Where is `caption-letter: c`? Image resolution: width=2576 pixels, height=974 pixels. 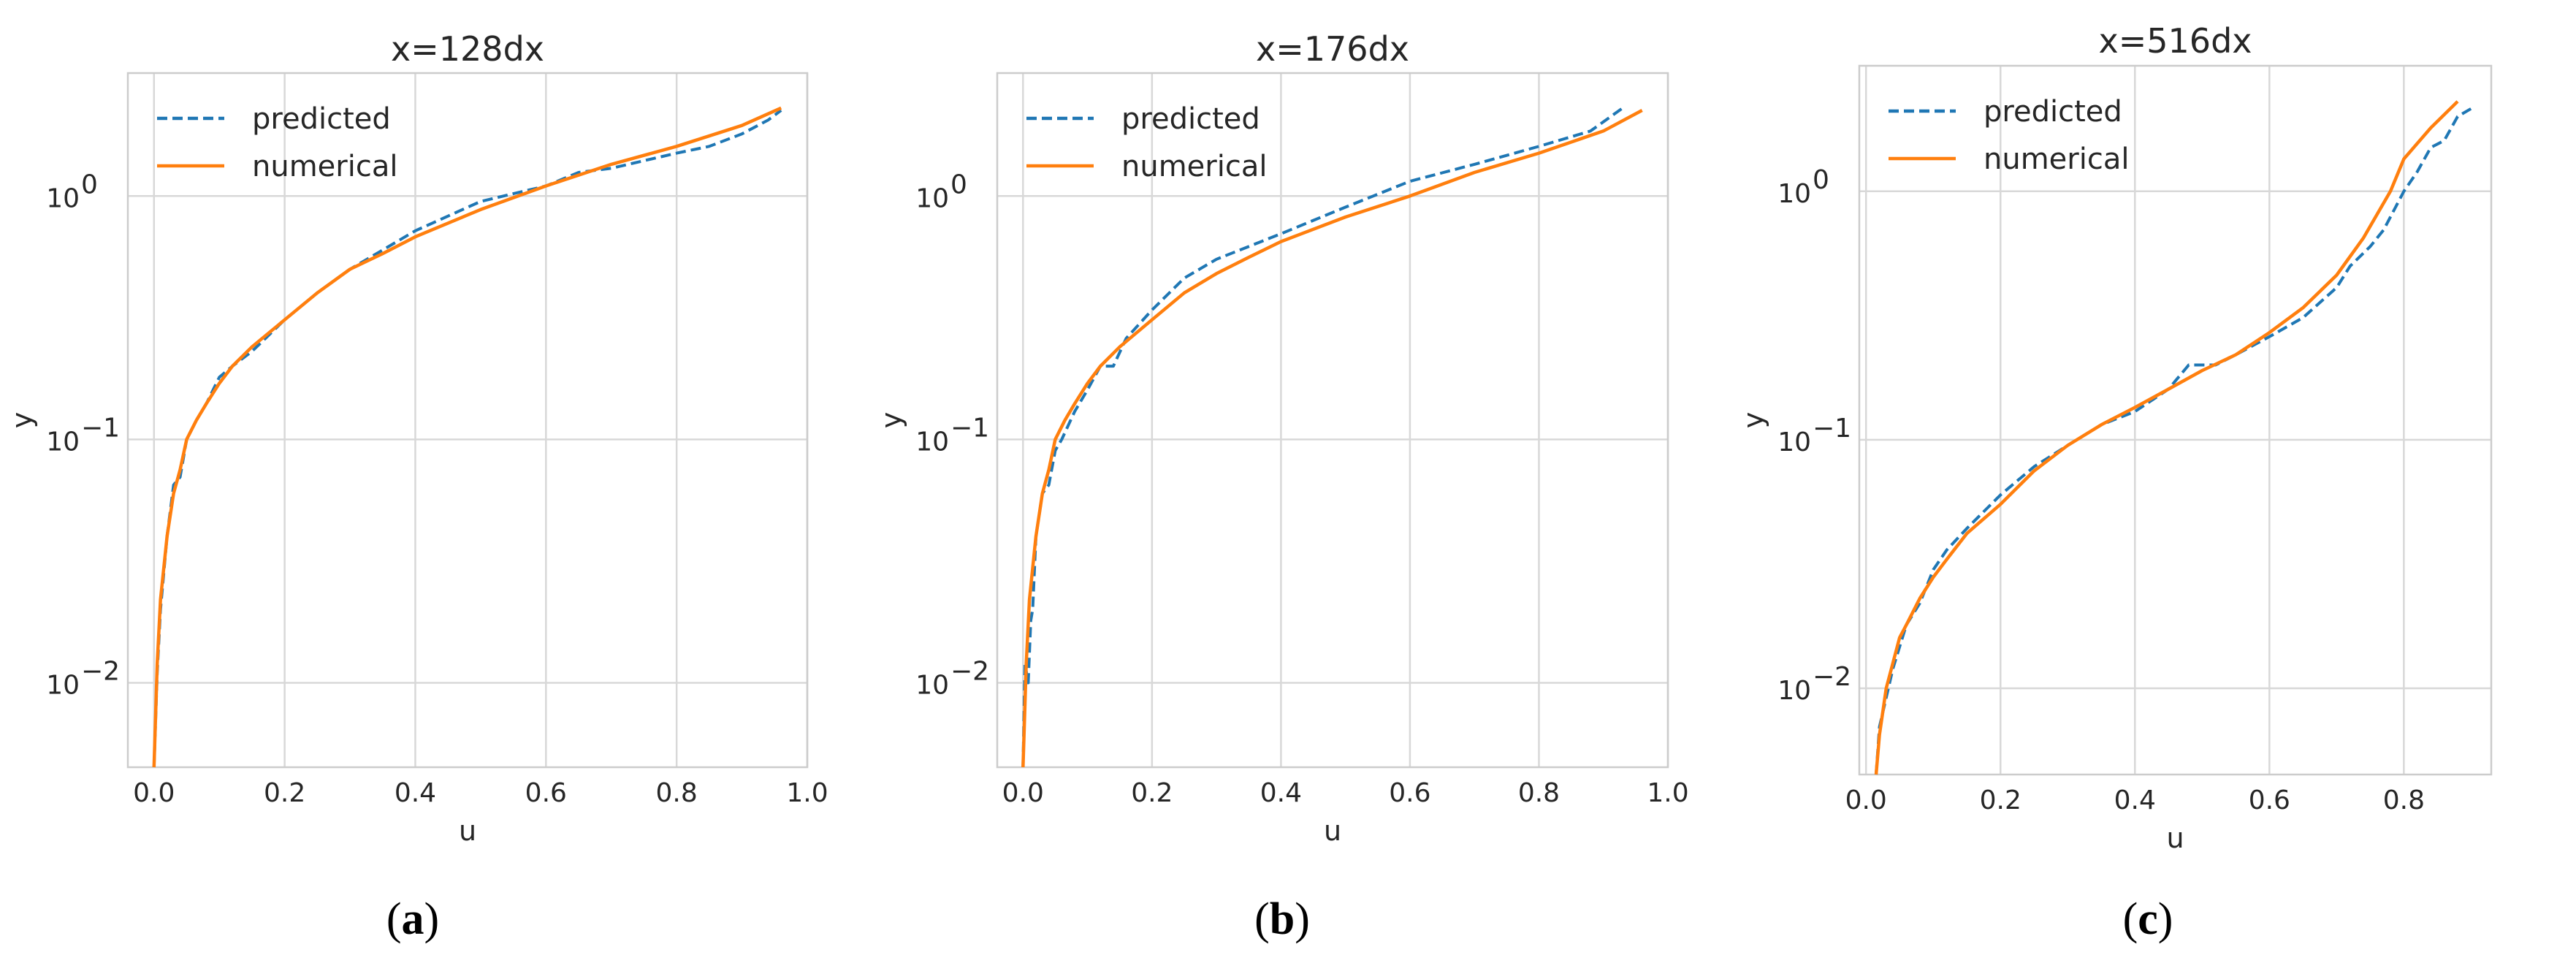
caption-letter: c is located at coordinates (2148, 919).